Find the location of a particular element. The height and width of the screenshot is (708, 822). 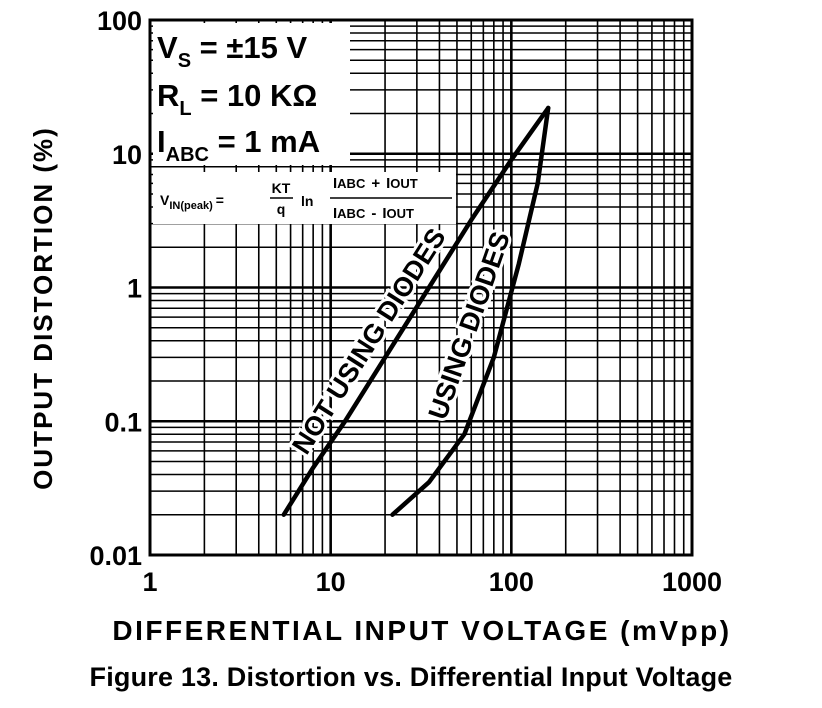

x-tick-label: 100 is located at coordinates (511, 582).